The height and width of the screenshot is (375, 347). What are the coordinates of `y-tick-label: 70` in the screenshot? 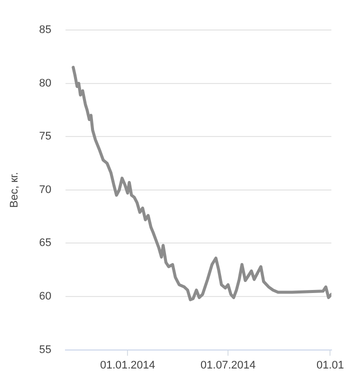 It's located at (45, 190).